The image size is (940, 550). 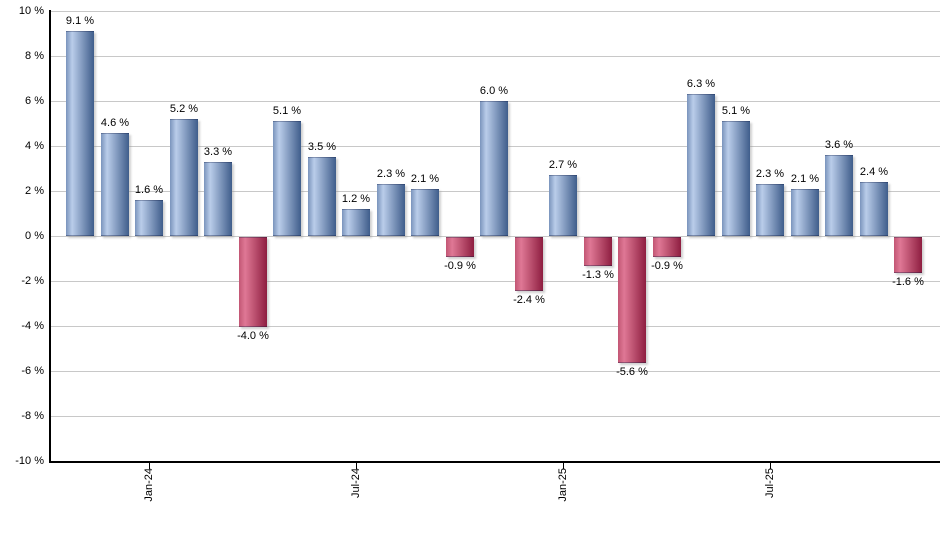 What do you see at coordinates (253, 336) in the screenshot?
I see `bar-value-label: -4.0 %` at bounding box center [253, 336].